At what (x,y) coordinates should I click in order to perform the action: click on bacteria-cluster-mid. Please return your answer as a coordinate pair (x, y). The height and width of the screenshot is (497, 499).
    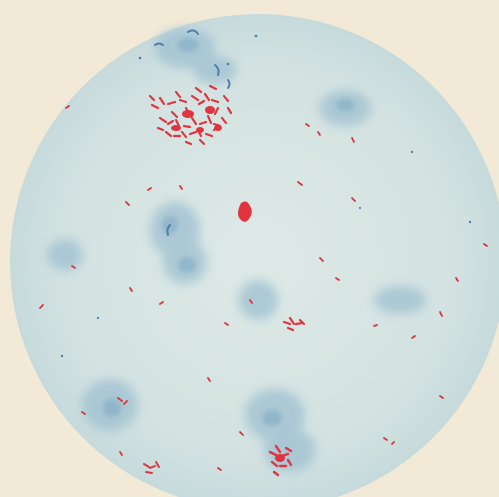
    Looking at the image, I should click on (294, 324).